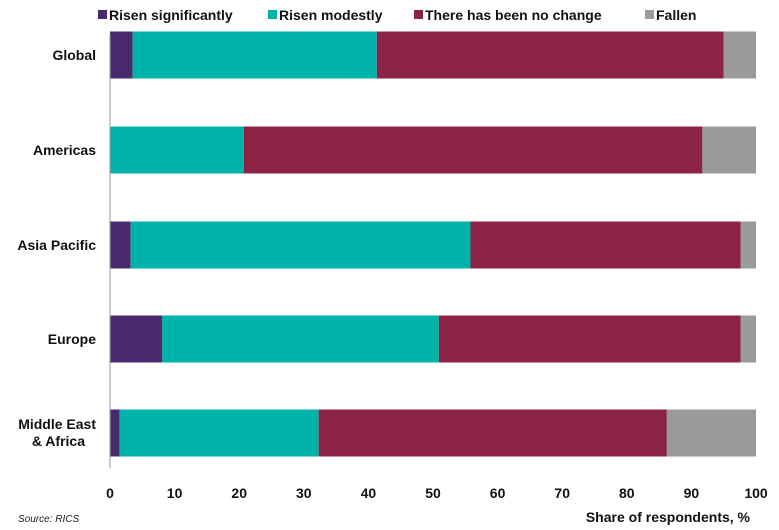  Describe the element at coordinates (513, 15) in the screenshot. I see `legend-label: There has been no change` at that location.